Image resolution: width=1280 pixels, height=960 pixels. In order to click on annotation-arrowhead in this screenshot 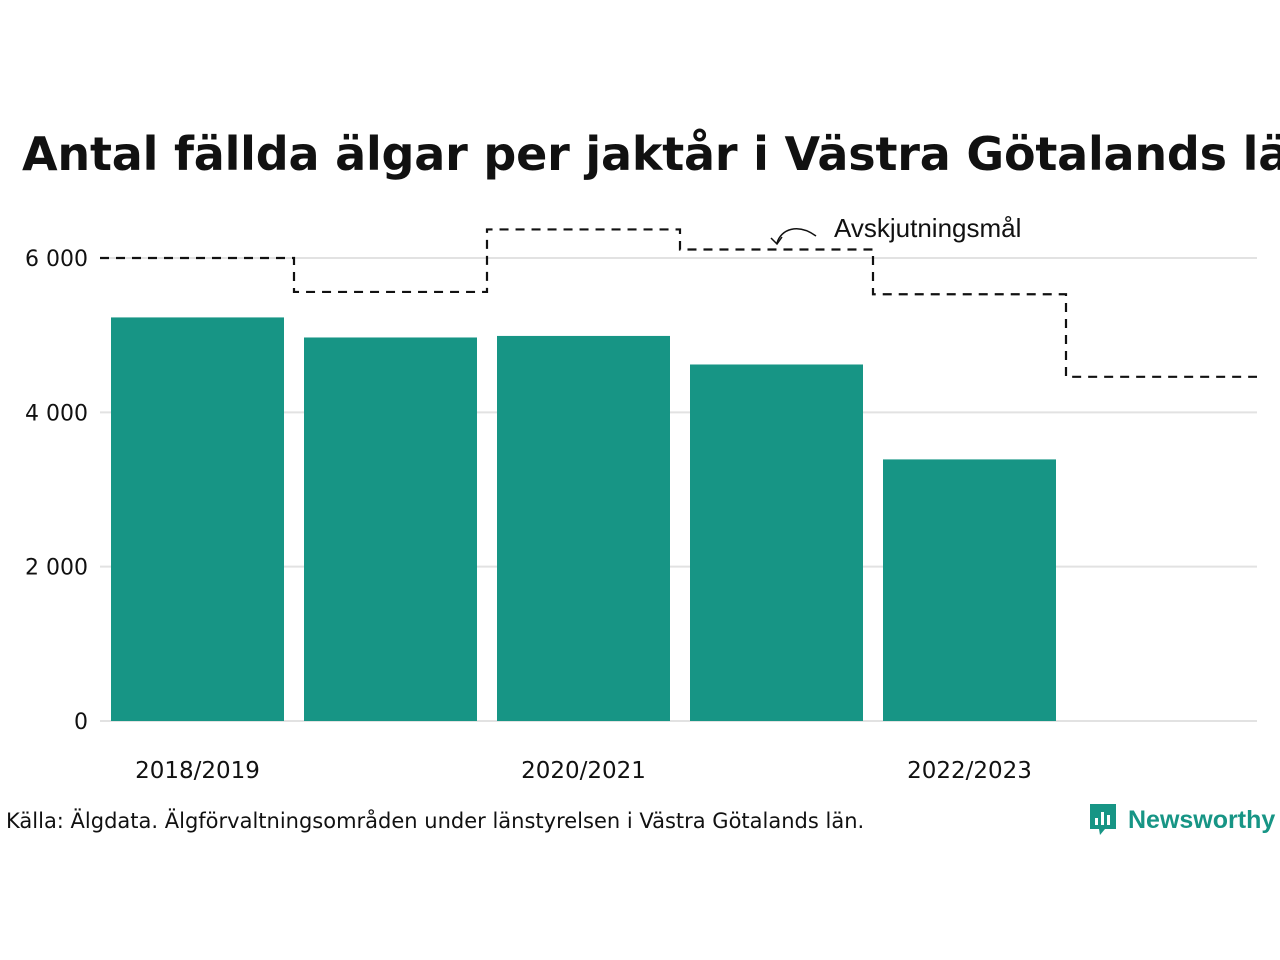, I will do `click(776, 241)`.